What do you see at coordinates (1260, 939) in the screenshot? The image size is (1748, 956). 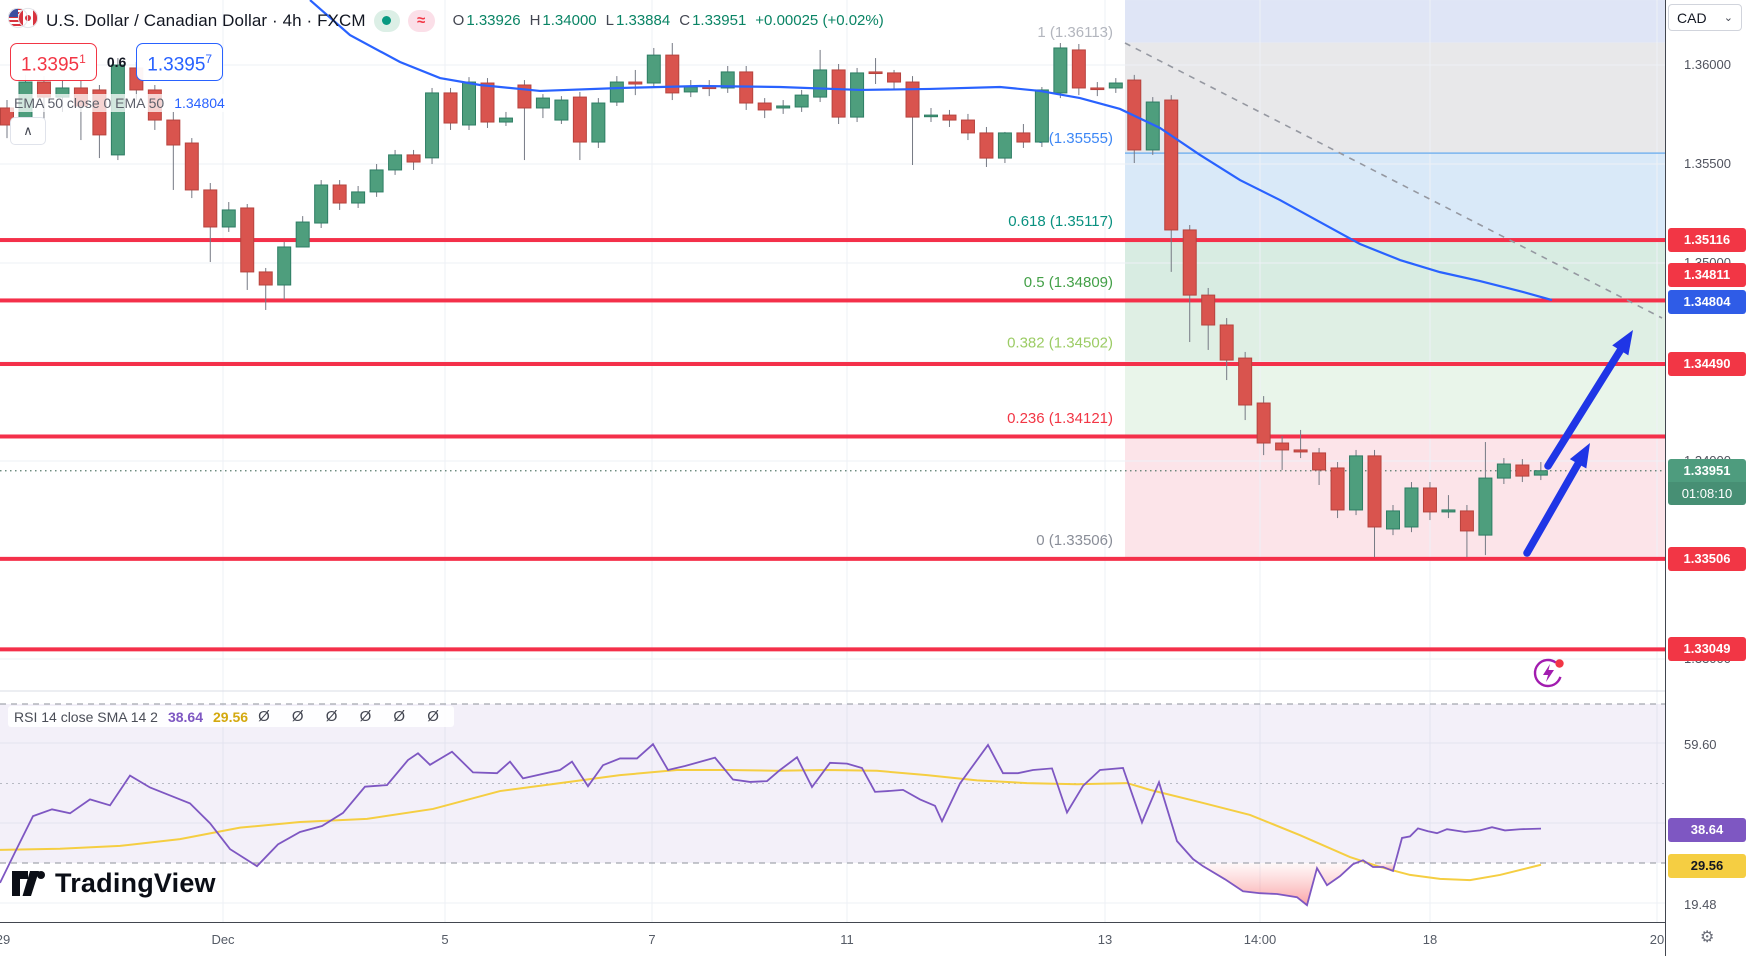 I see `time-label: 14:00` at bounding box center [1260, 939].